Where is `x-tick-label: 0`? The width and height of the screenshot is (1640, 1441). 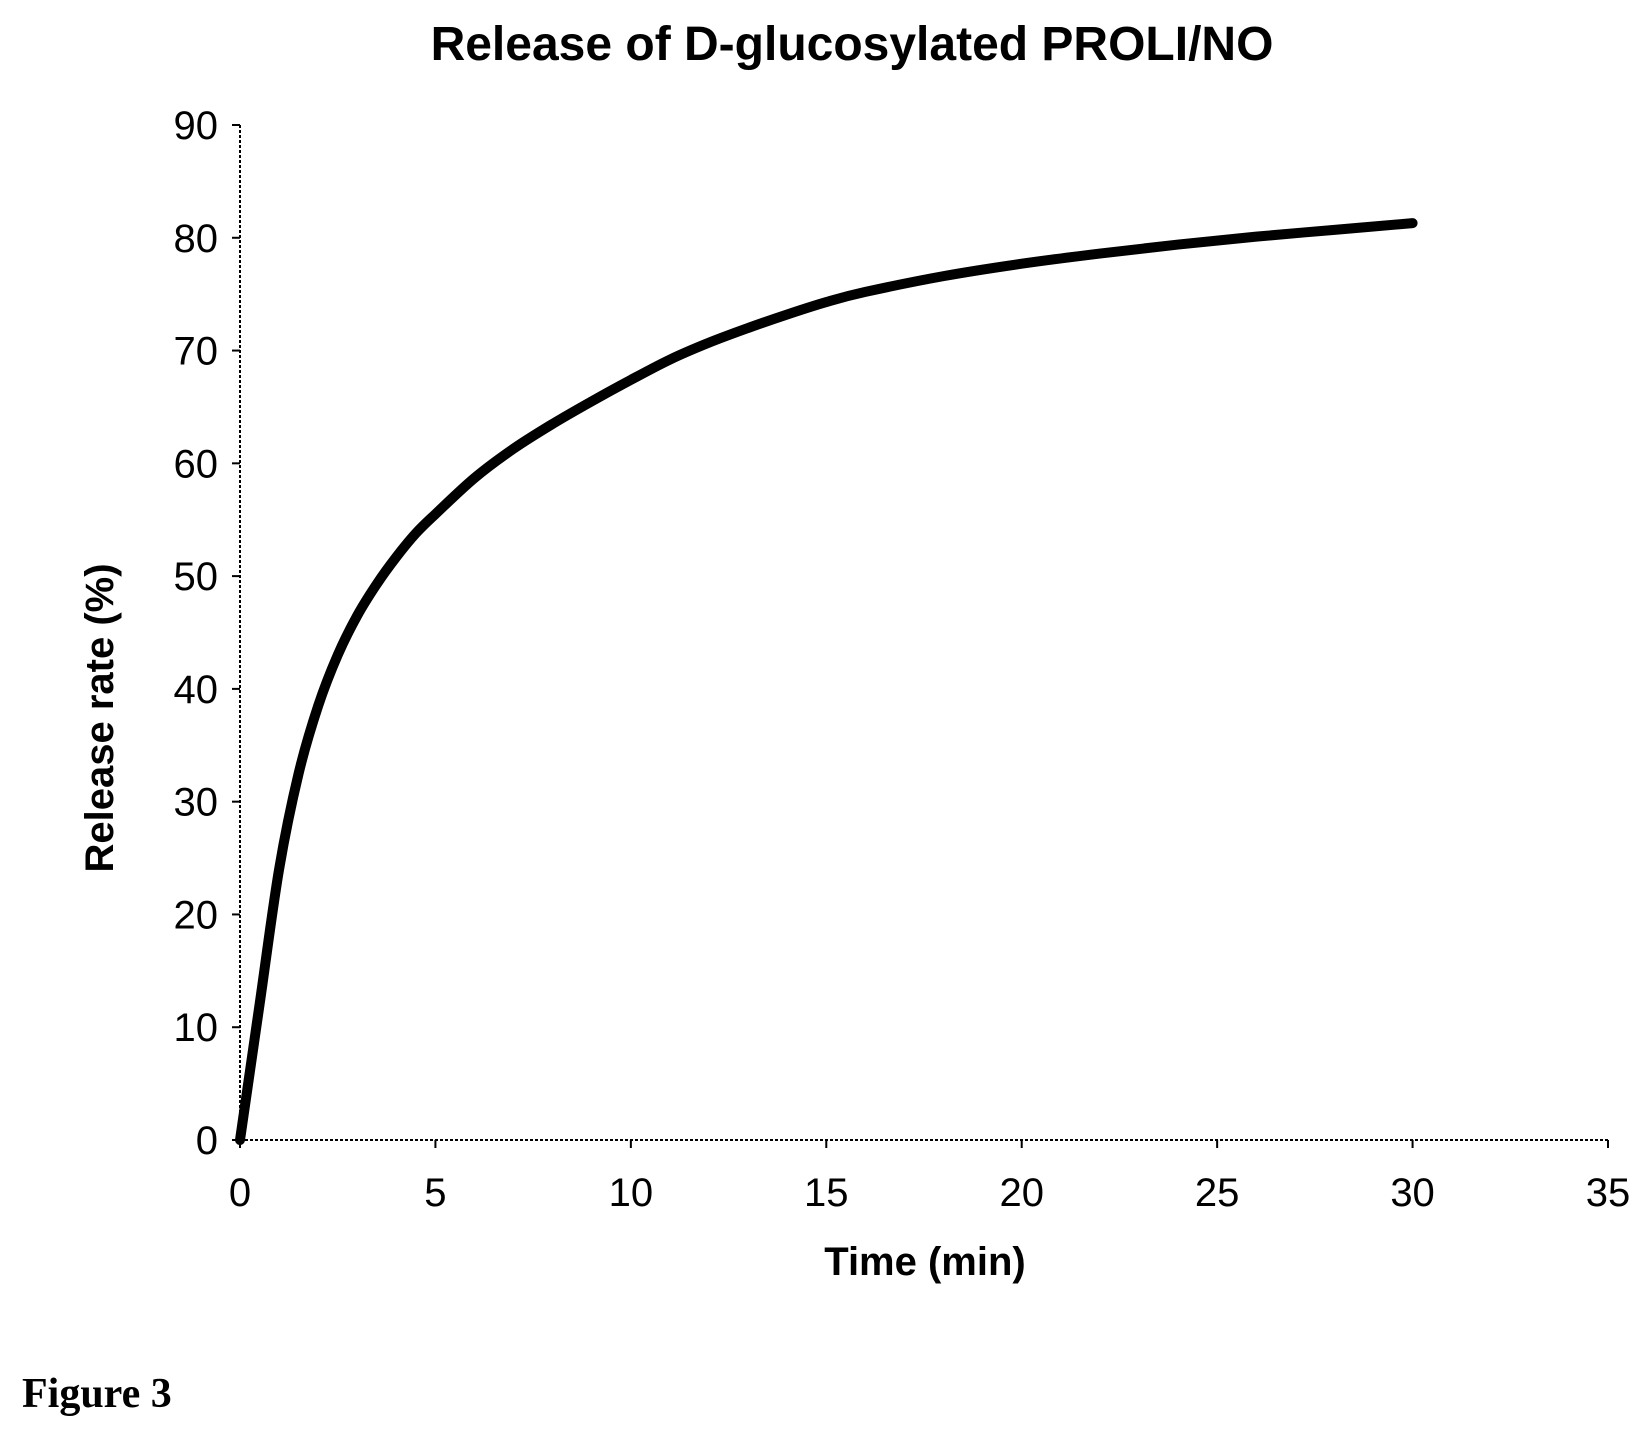 x-tick-label: 0 is located at coordinates (240, 1193).